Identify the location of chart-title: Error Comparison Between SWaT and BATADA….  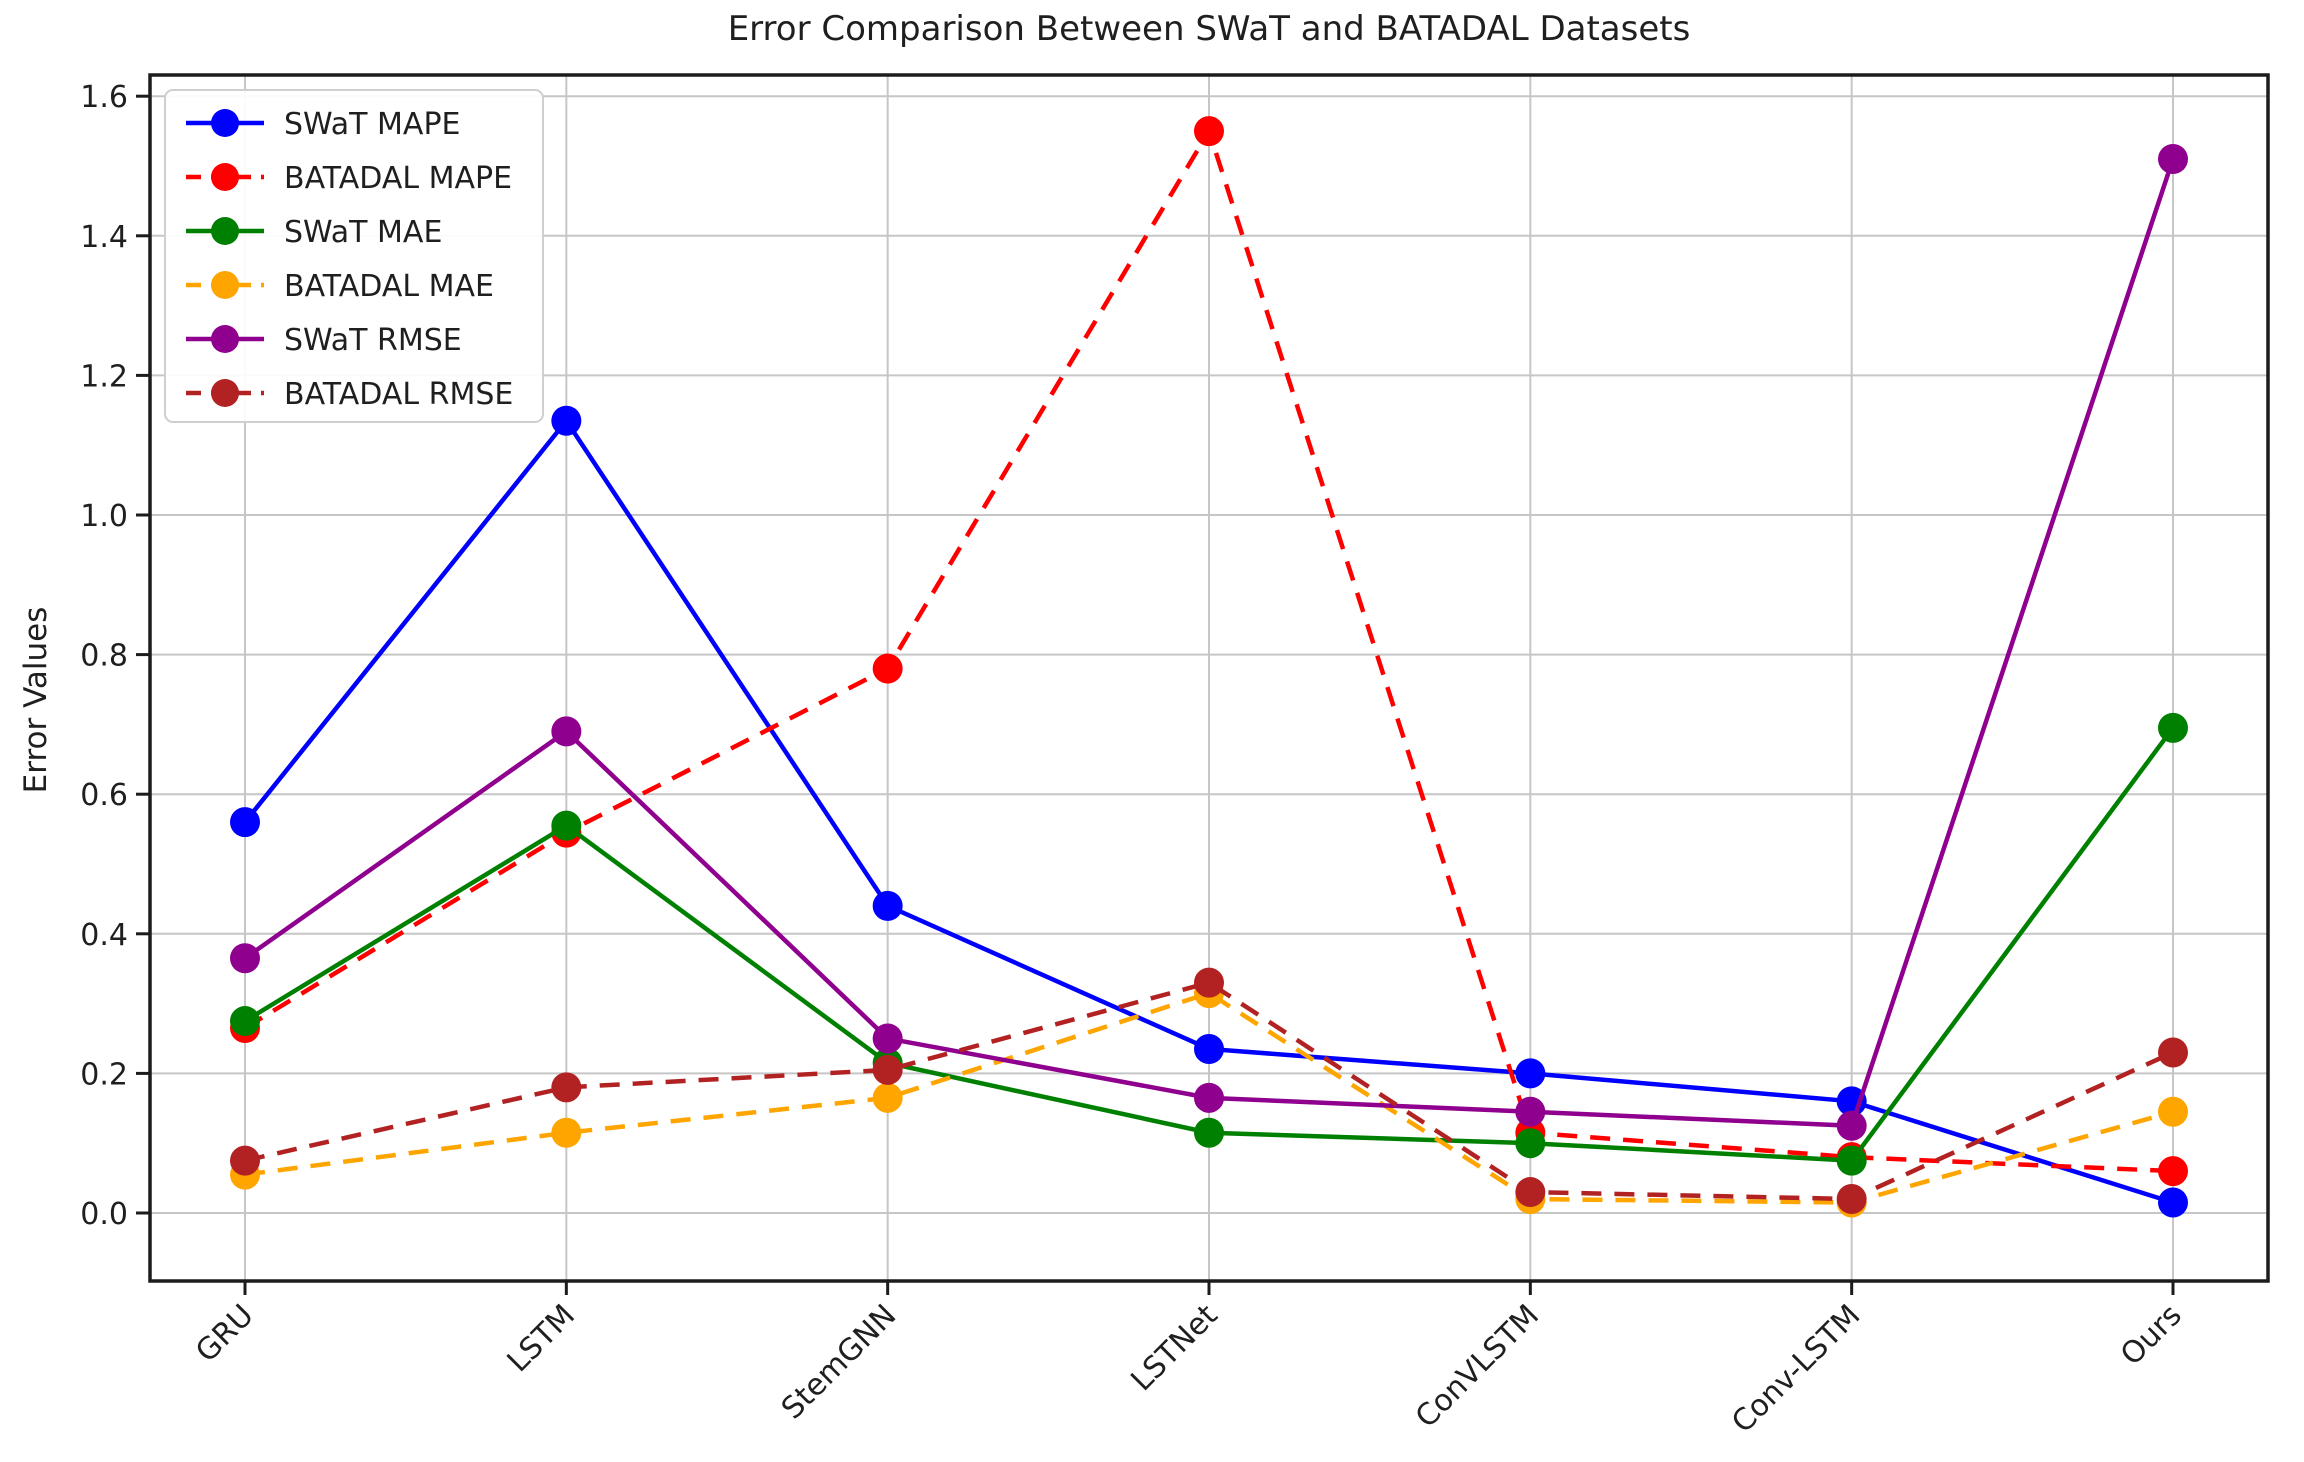
(1209, 29).